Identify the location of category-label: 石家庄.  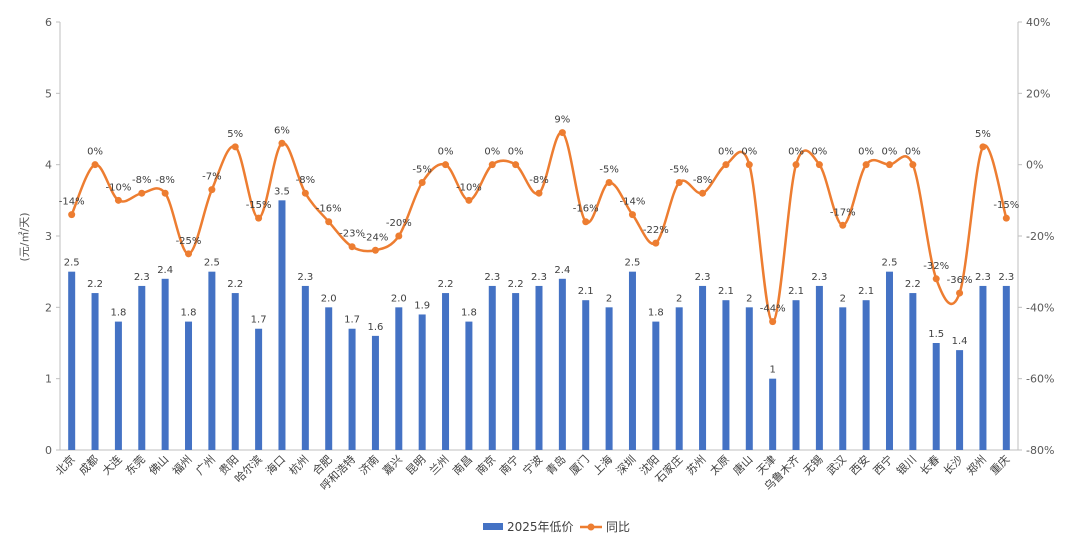
(668, 468).